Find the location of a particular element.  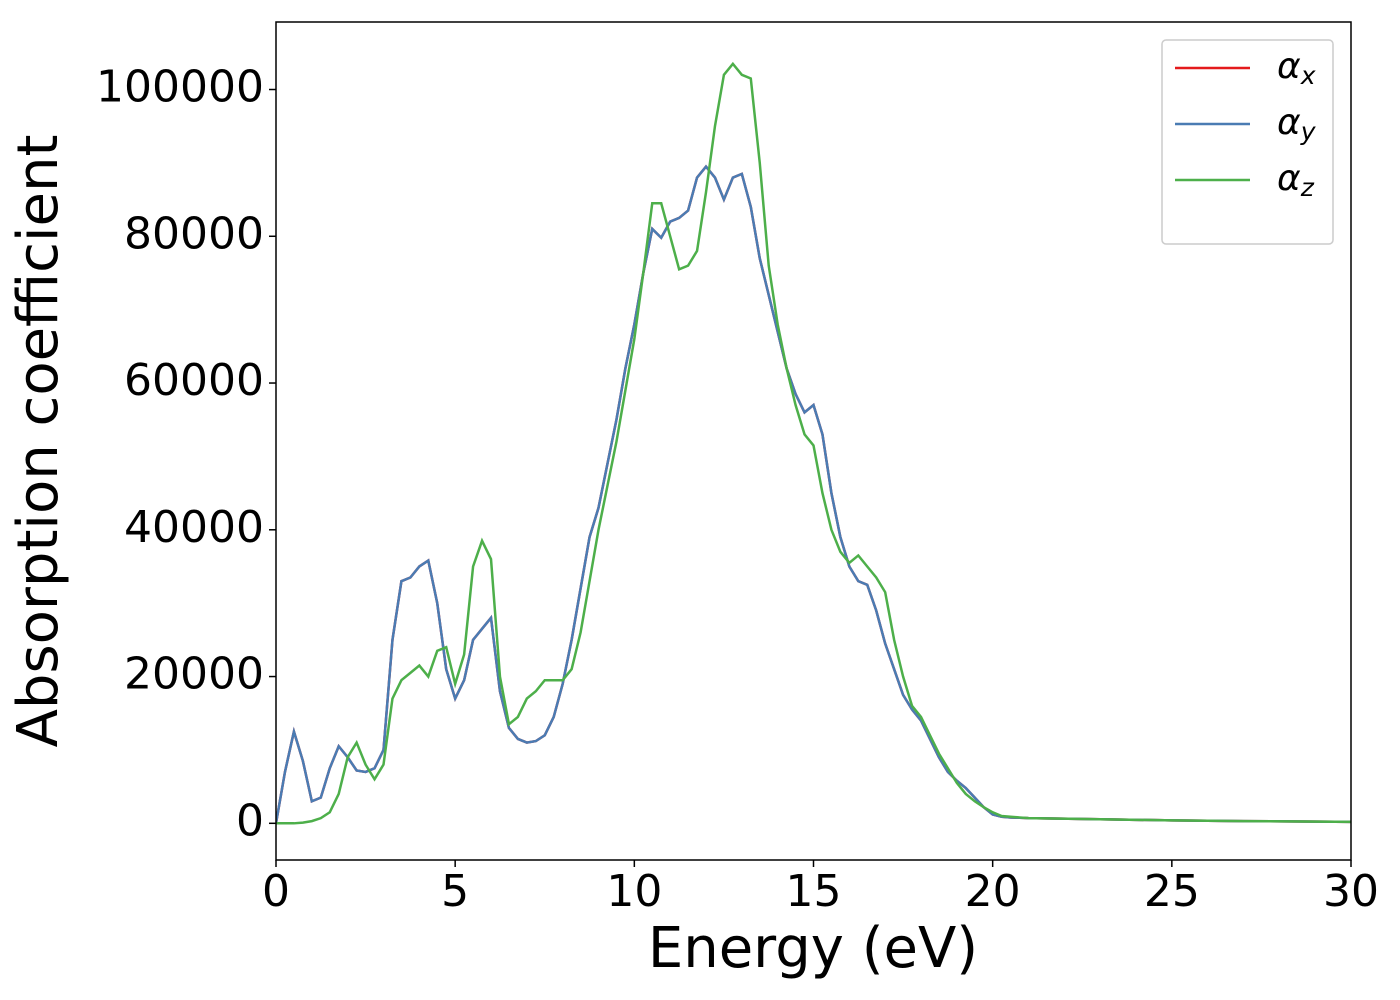

y-tick-label: 40000 is located at coordinates (194, 527).